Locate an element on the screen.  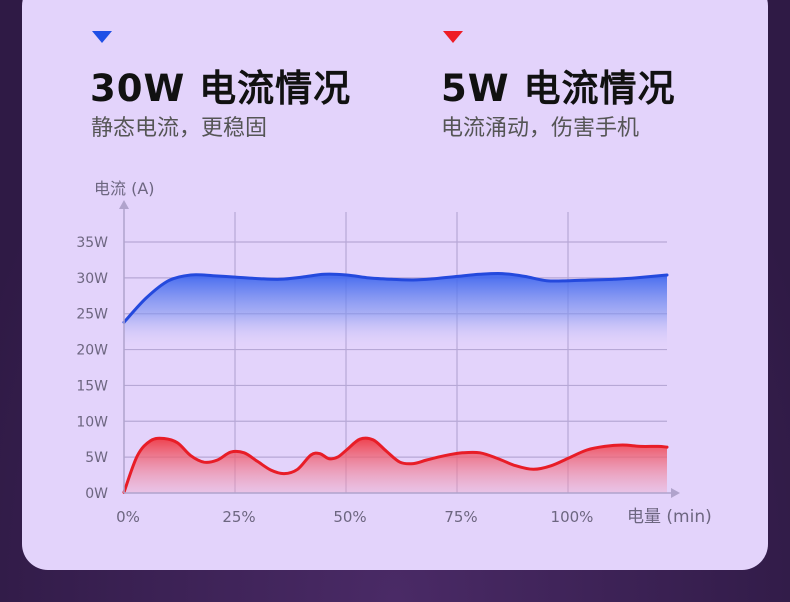
series-area-30w is located at coordinates (395, 311).